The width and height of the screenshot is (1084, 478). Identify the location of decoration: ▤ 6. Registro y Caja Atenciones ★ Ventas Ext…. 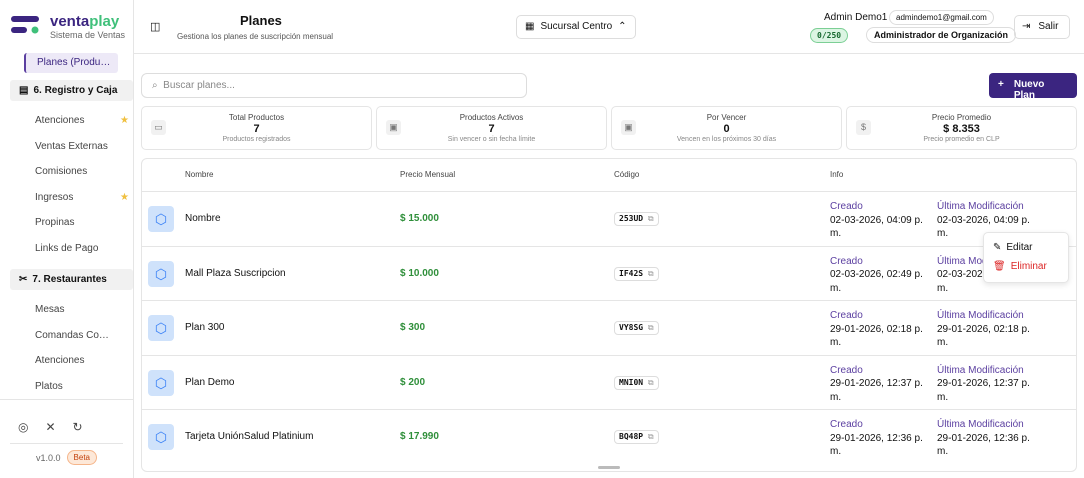
(66, 239).